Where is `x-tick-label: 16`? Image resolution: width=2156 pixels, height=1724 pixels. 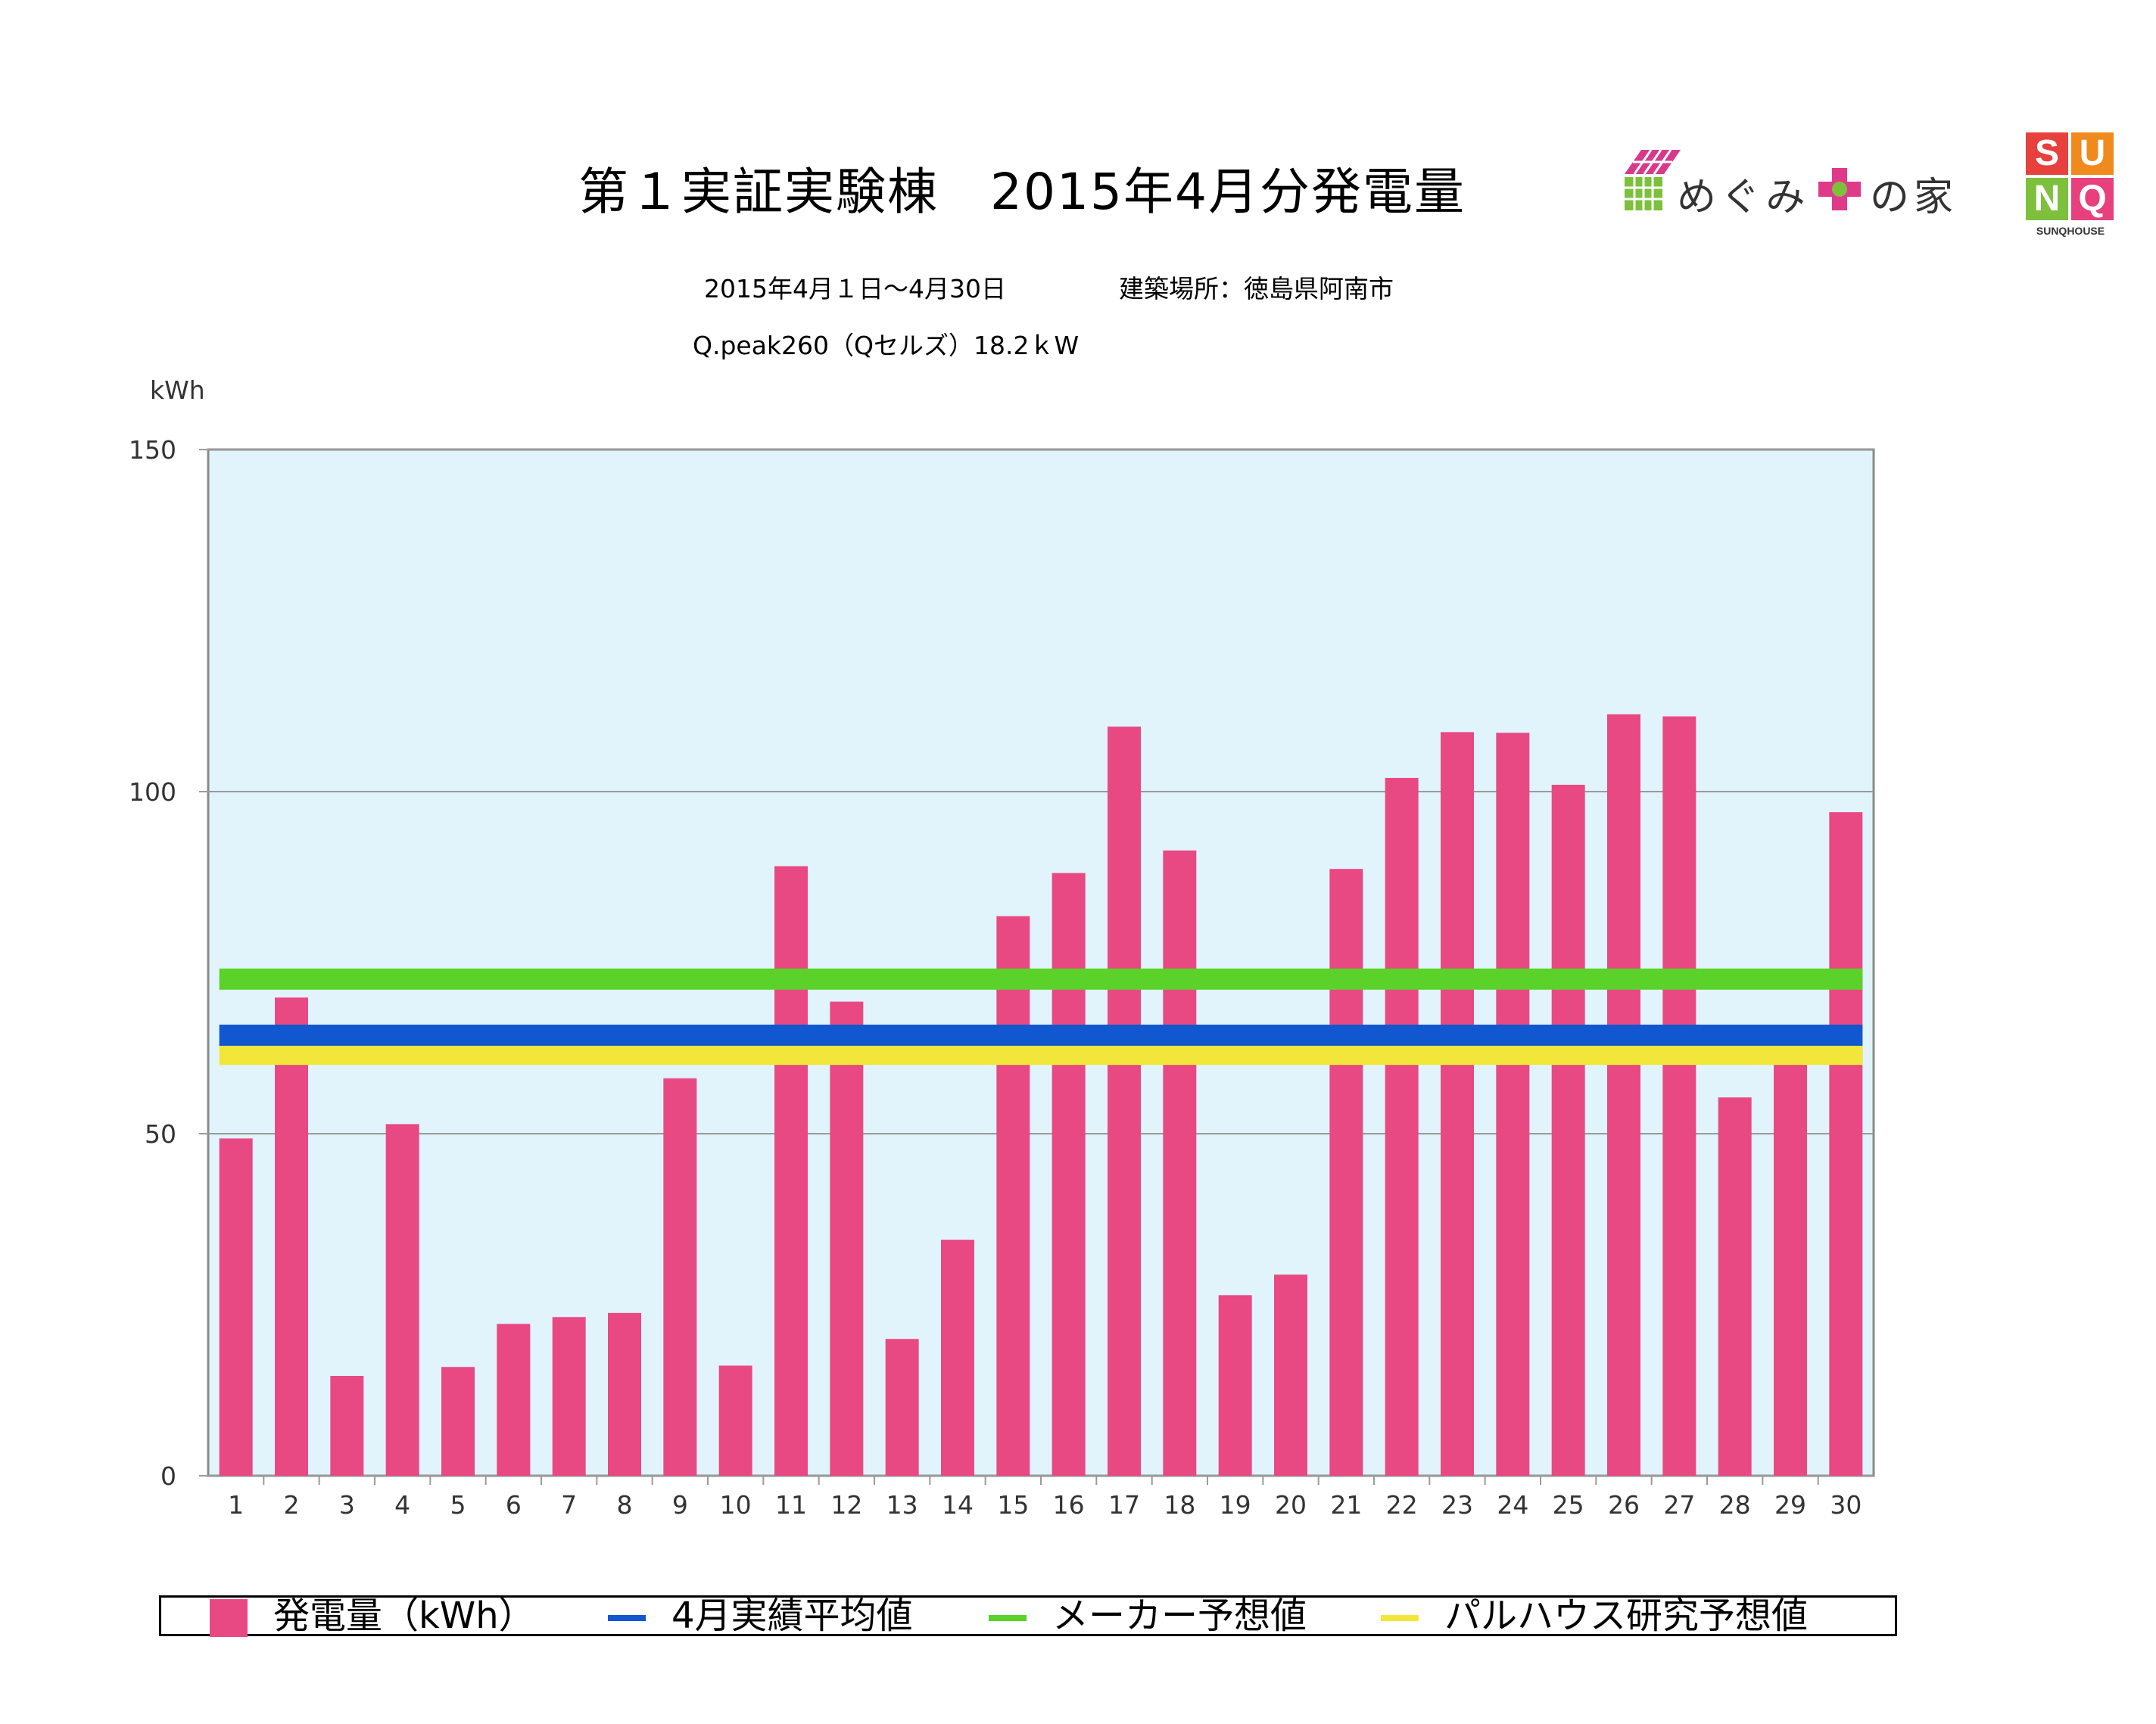 x-tick-label: 16 is located at coordinates (1069, 1505).